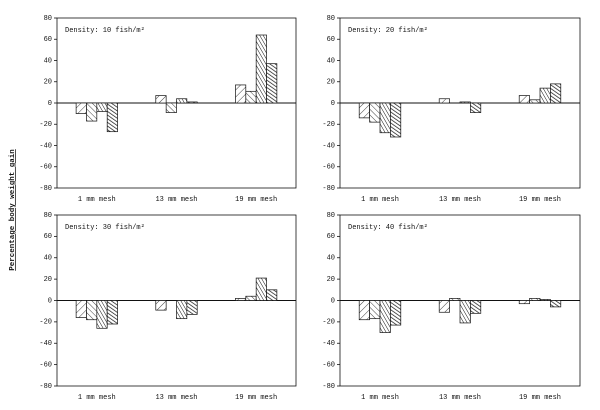 The width and height of the screenshot is (600, 410). What do you see at coordinates (105, 228) in the screenshot?
I see `annotation: Density: 30 fish/m²` at bounding box center [105, 228].